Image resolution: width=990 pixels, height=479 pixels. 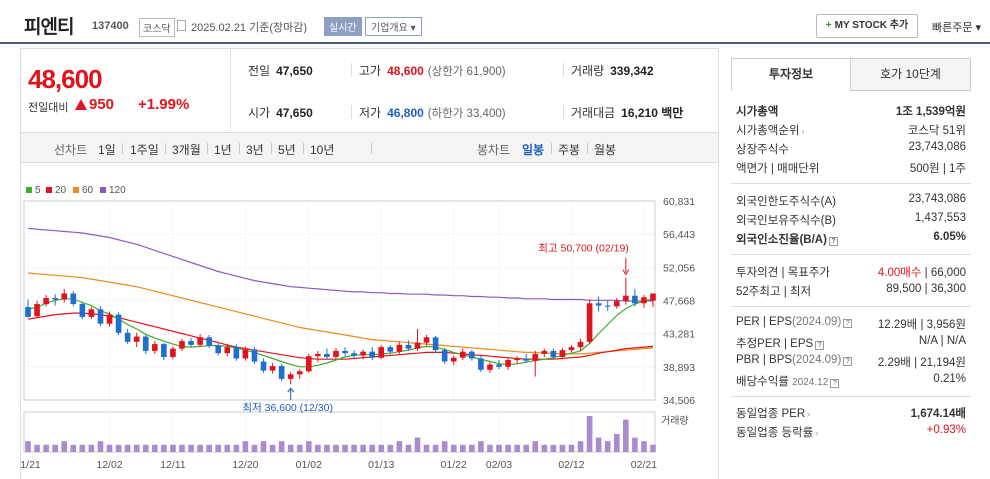 I want to click on quick-order-dropdown: 빠른주문 ▾, so click(x=957, y=28).